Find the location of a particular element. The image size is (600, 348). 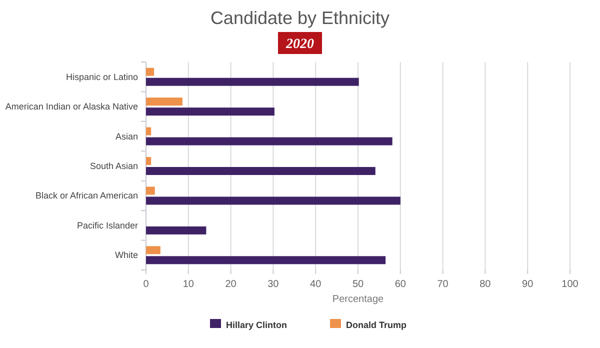

y-tick-label: Pacific Islander is located at coordinates (107, 225).